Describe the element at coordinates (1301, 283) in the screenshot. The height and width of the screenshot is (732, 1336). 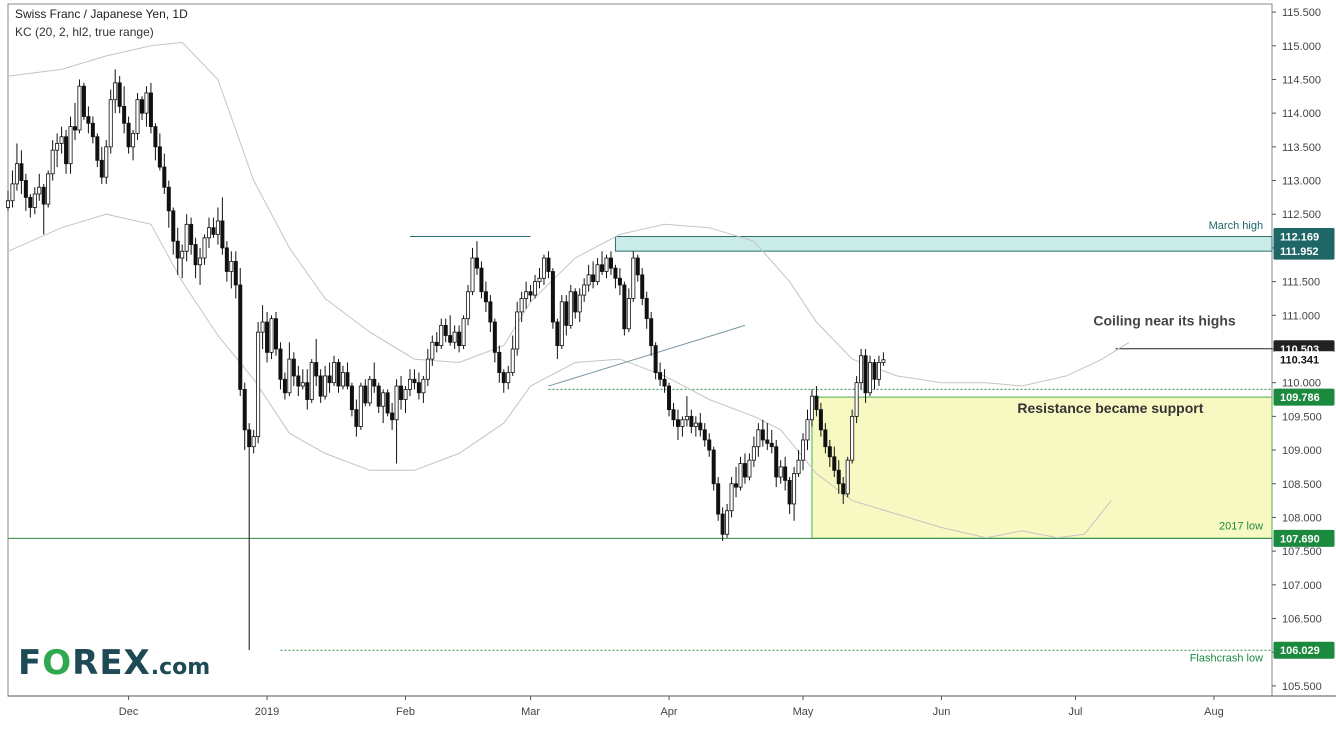
I see `y-tick-label: 111.500` at that location.